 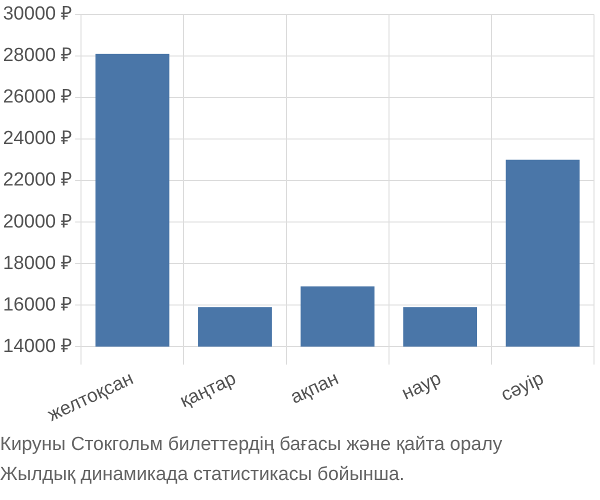 What do you see at coordinates (37, 14) in the screenshot?
I see `y-tick-label: 30000 ₽` at bounding box center [37, 14].